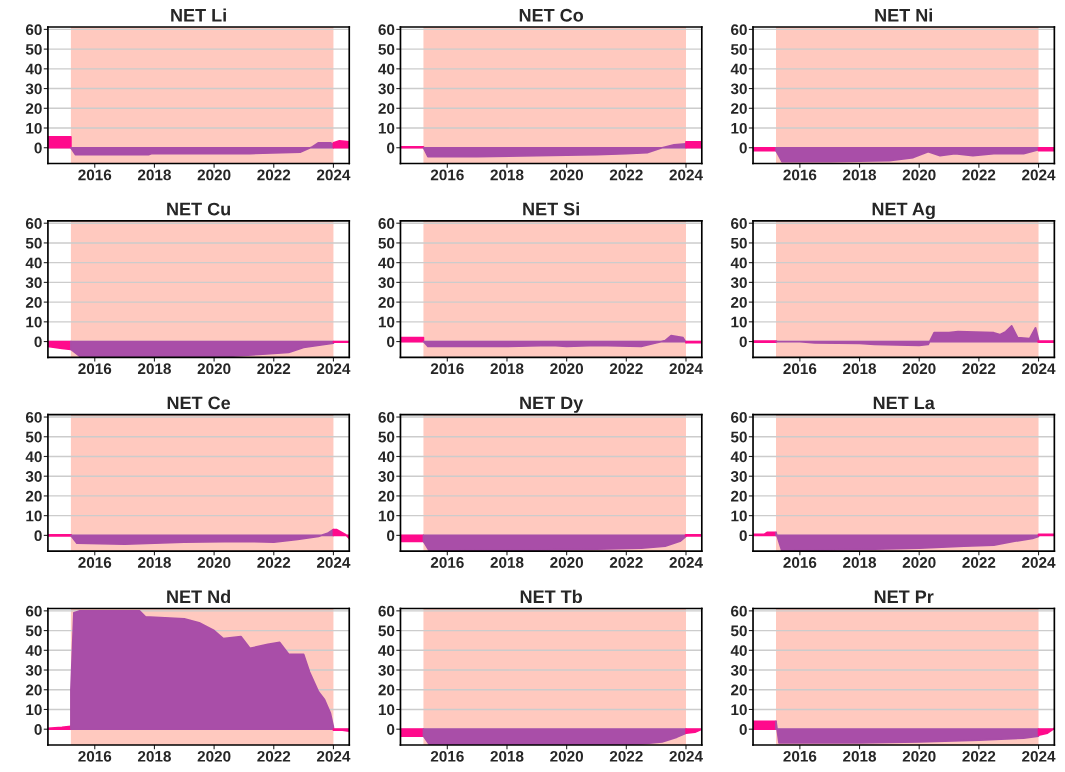 This screenshot has width=1065, height=772. I want to click on chart-title: NET Co, so click(551, 15).